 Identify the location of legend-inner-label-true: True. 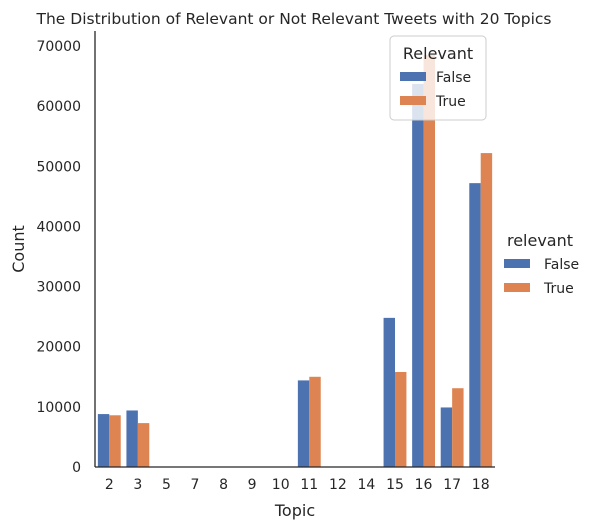
(450, 102).